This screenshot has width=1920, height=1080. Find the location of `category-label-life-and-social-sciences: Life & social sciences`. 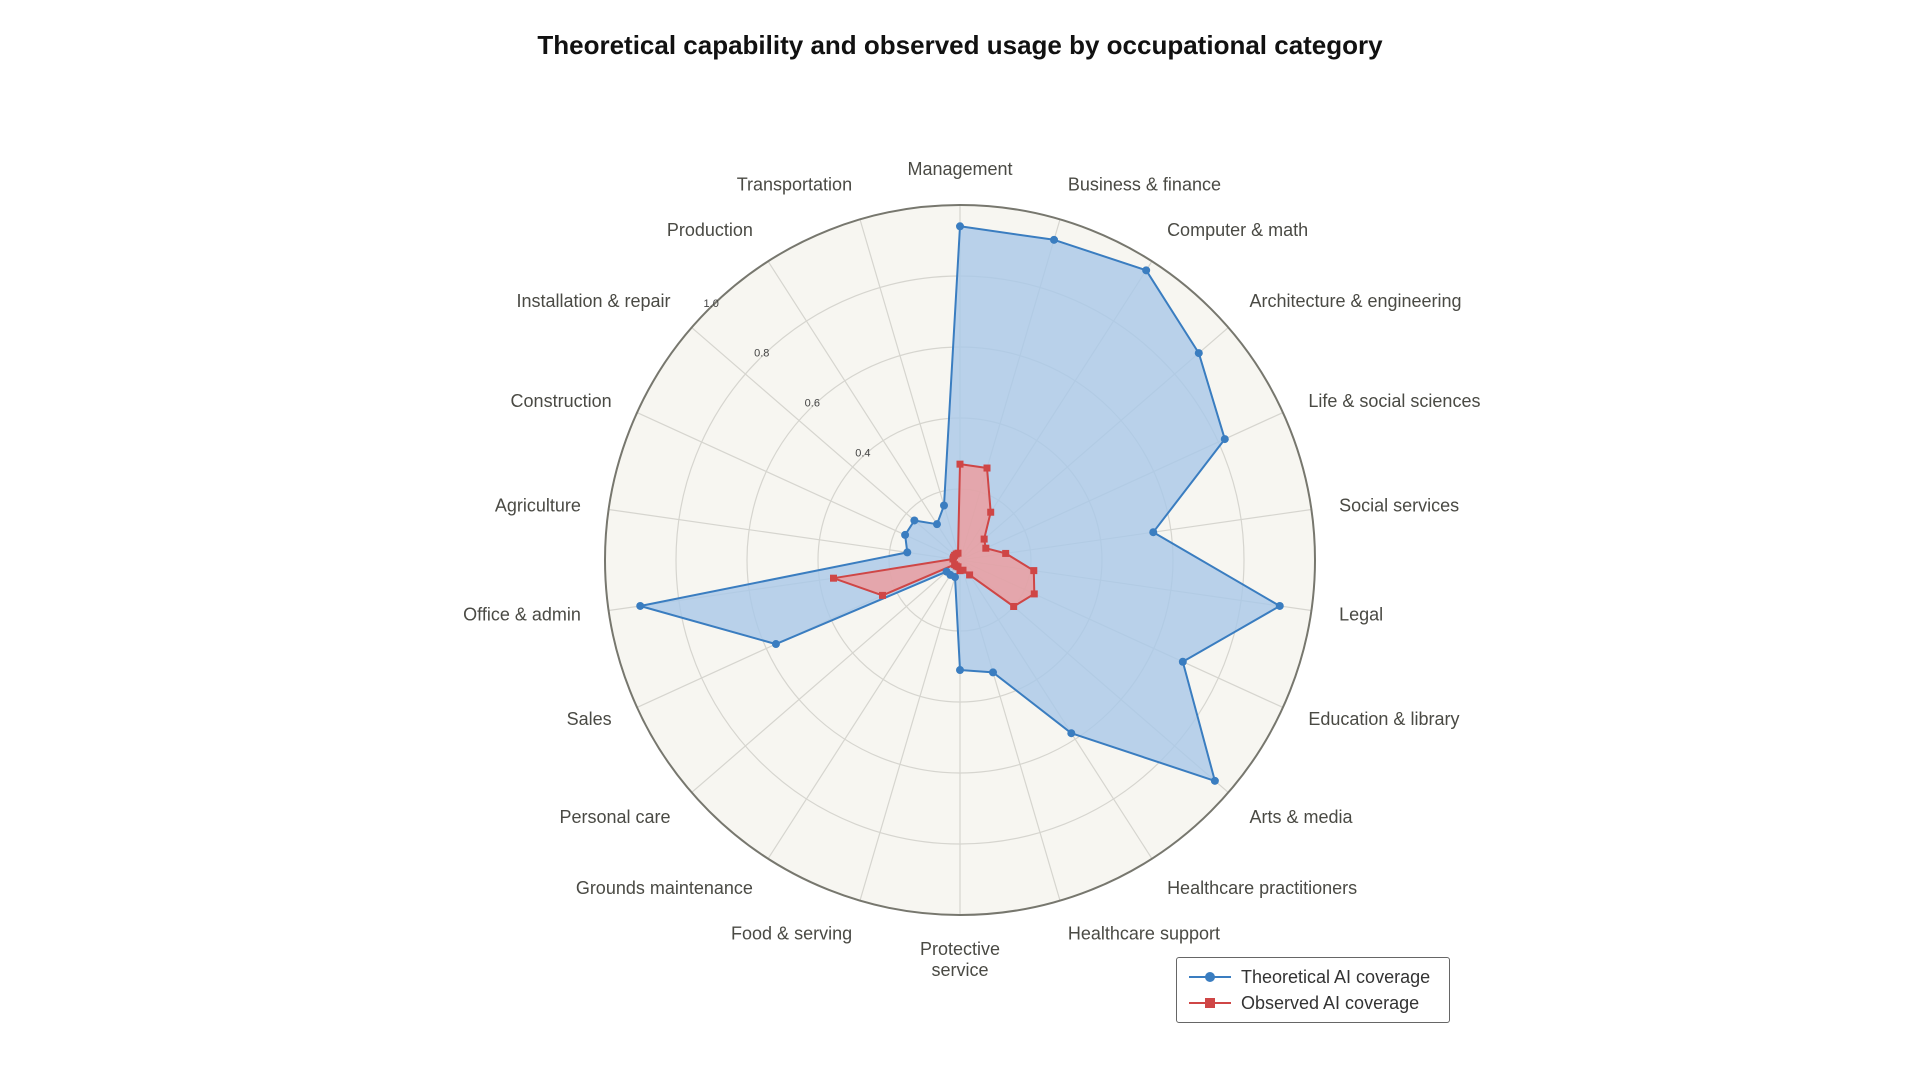

category-label-life-and-social-sciences: Life & social sciences is located at coordinates (1394, 401).